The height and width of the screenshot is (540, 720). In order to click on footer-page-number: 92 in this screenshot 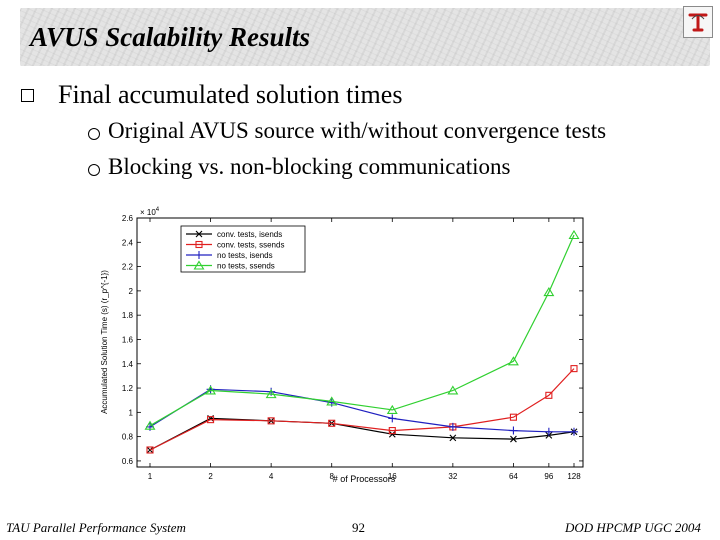, I will do `click(358, 527)`.